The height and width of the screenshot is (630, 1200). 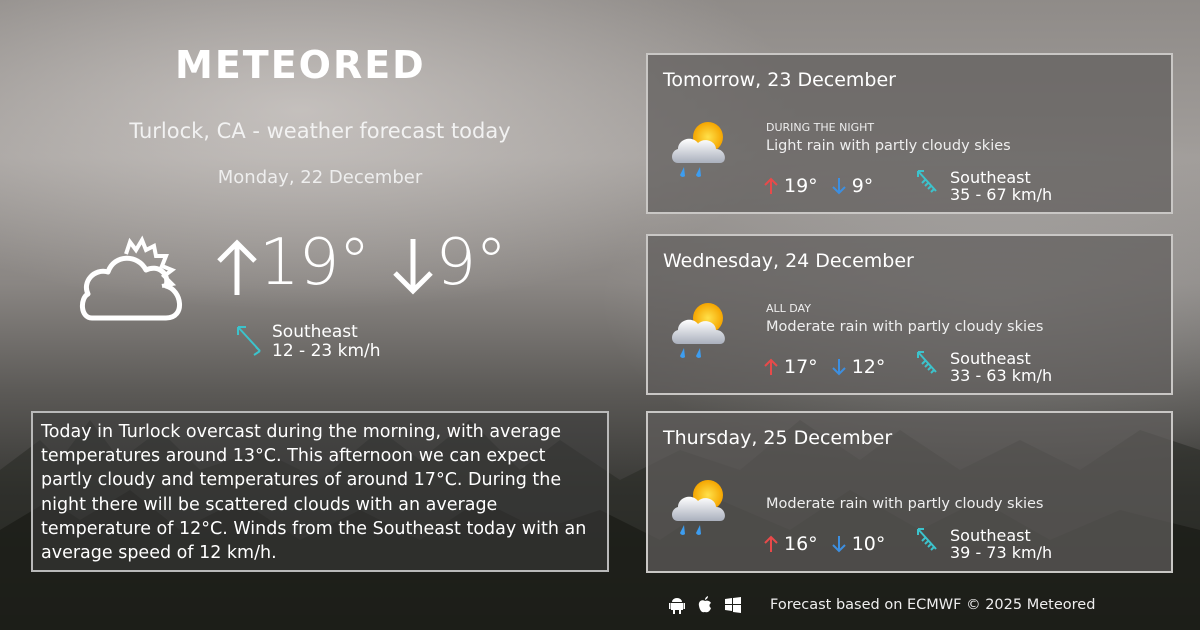 I want to click on today-high: 19°, so click(x=292, y=263).